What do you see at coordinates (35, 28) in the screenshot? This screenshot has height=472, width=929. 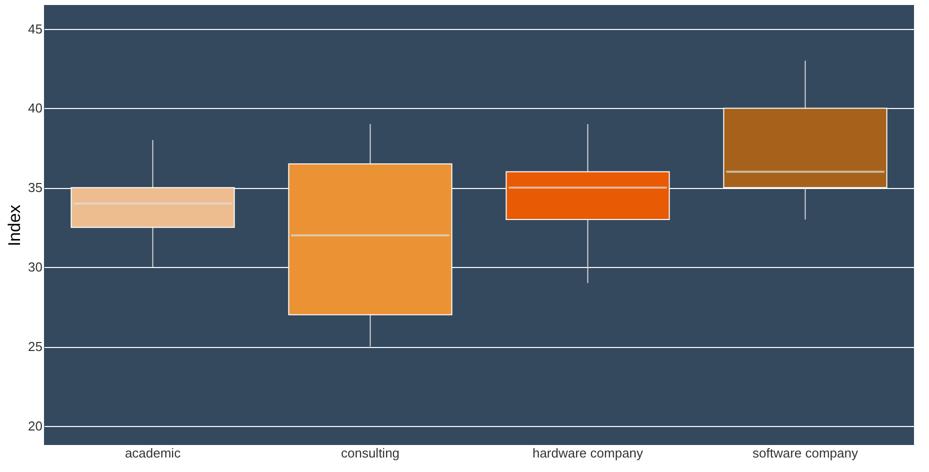 I see `y-tick-label: 45` at bounding box center [35, 28].